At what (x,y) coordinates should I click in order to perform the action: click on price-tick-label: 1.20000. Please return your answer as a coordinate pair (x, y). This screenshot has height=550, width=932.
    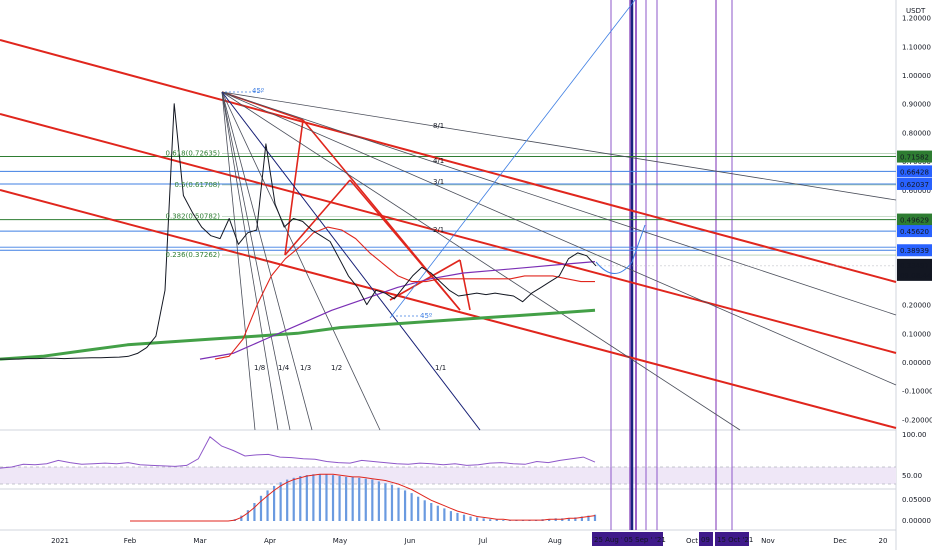
    Looking at the image, I should click on (916, 19).